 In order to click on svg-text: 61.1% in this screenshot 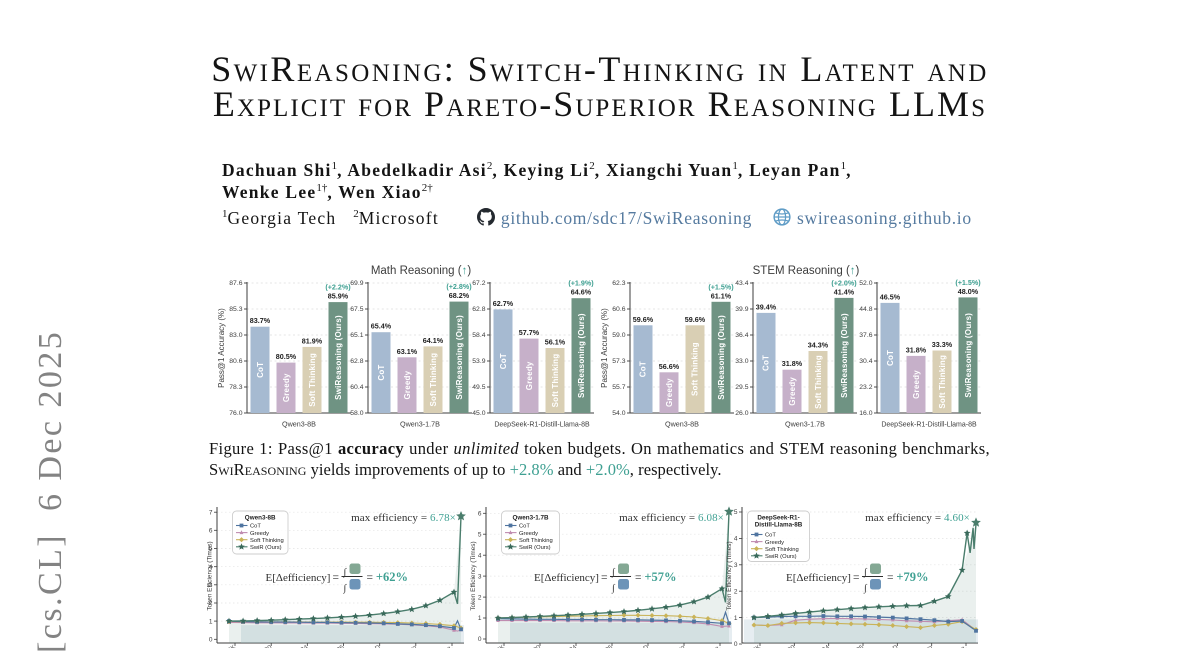, I will do `click(721, 295)`.